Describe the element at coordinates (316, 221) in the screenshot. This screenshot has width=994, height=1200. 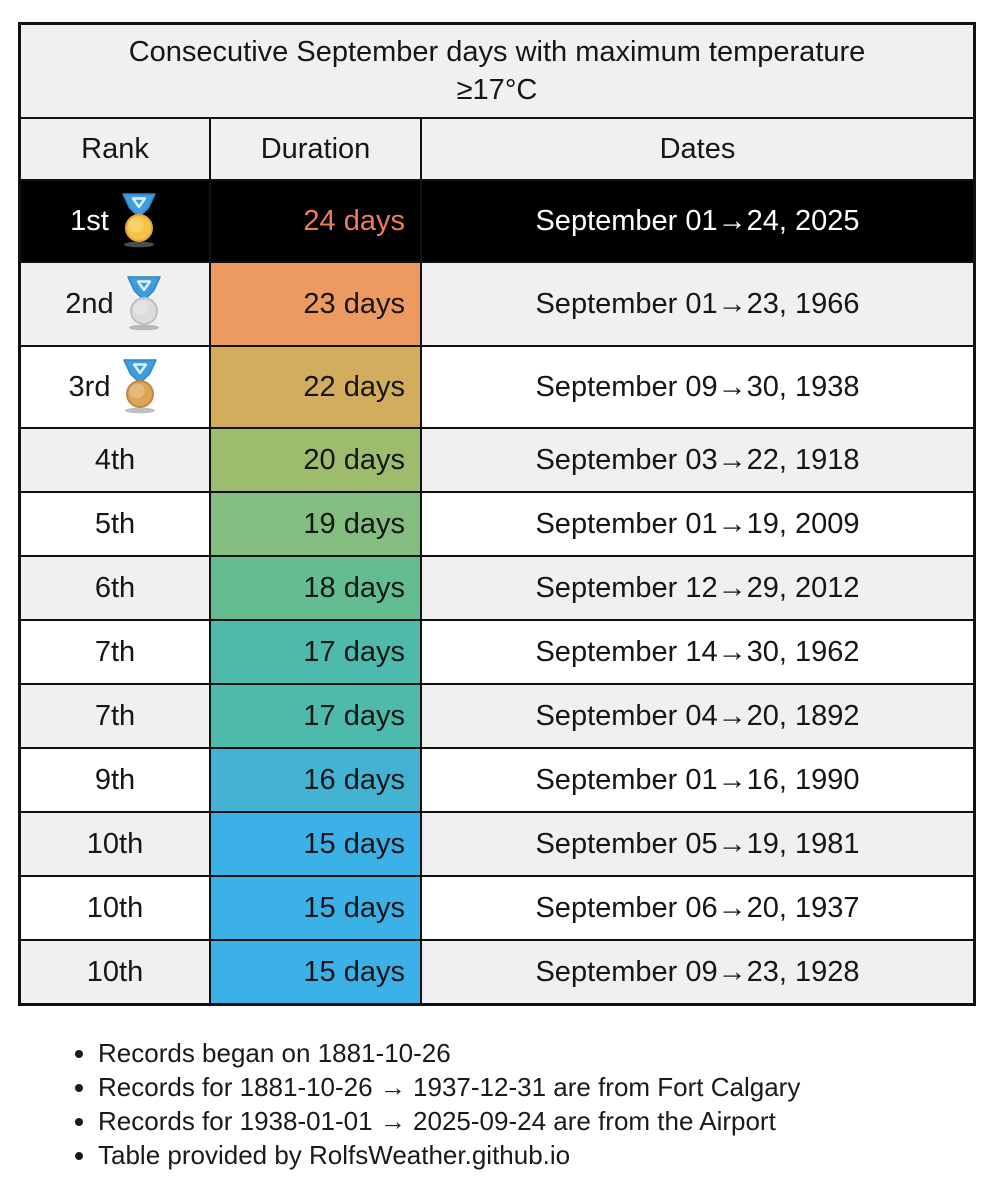
I see `duration-cell: 24 days` at that location.